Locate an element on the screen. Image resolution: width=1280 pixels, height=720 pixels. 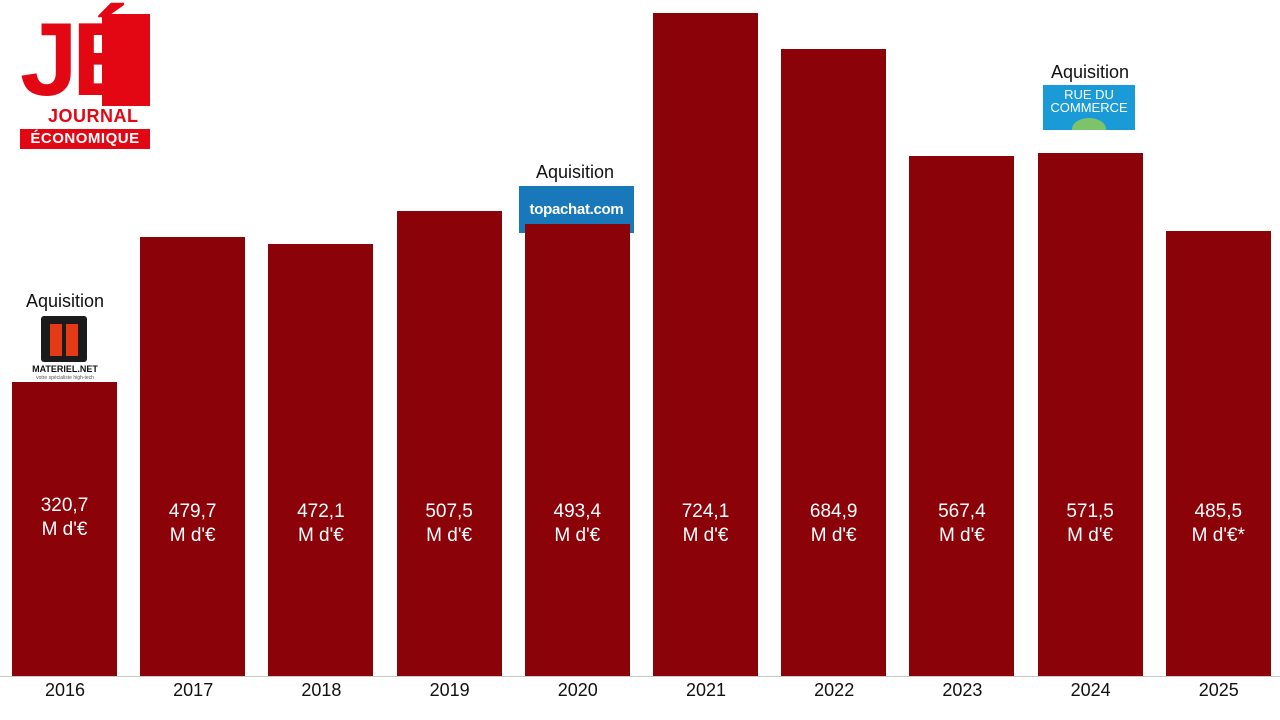
acquisition-label-2020: Aquisition is located at coordinates (575, 172).